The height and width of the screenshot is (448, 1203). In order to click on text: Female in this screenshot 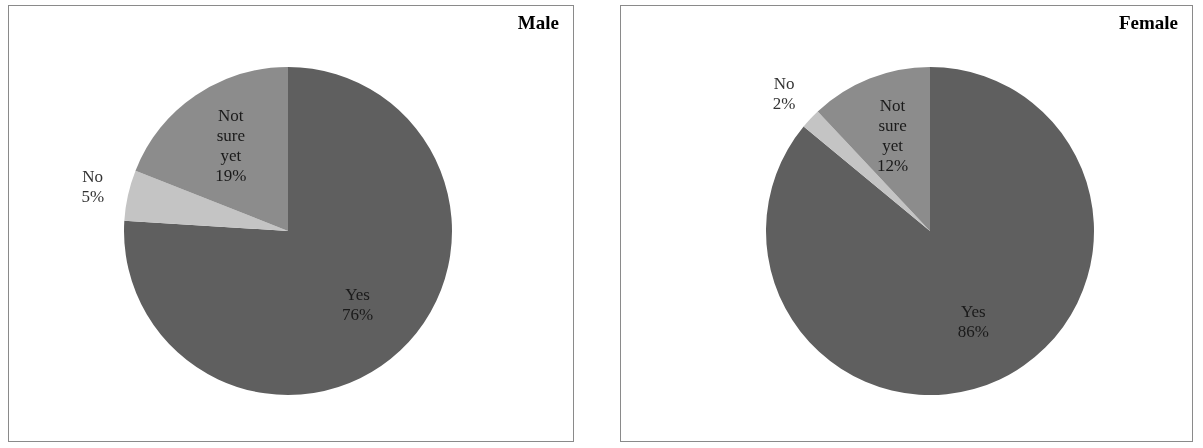, I will do `click(1148, 23)`.